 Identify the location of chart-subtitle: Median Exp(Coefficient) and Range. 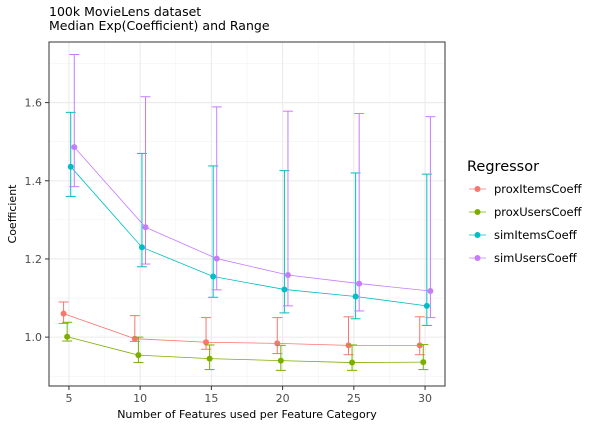
(159, 25).